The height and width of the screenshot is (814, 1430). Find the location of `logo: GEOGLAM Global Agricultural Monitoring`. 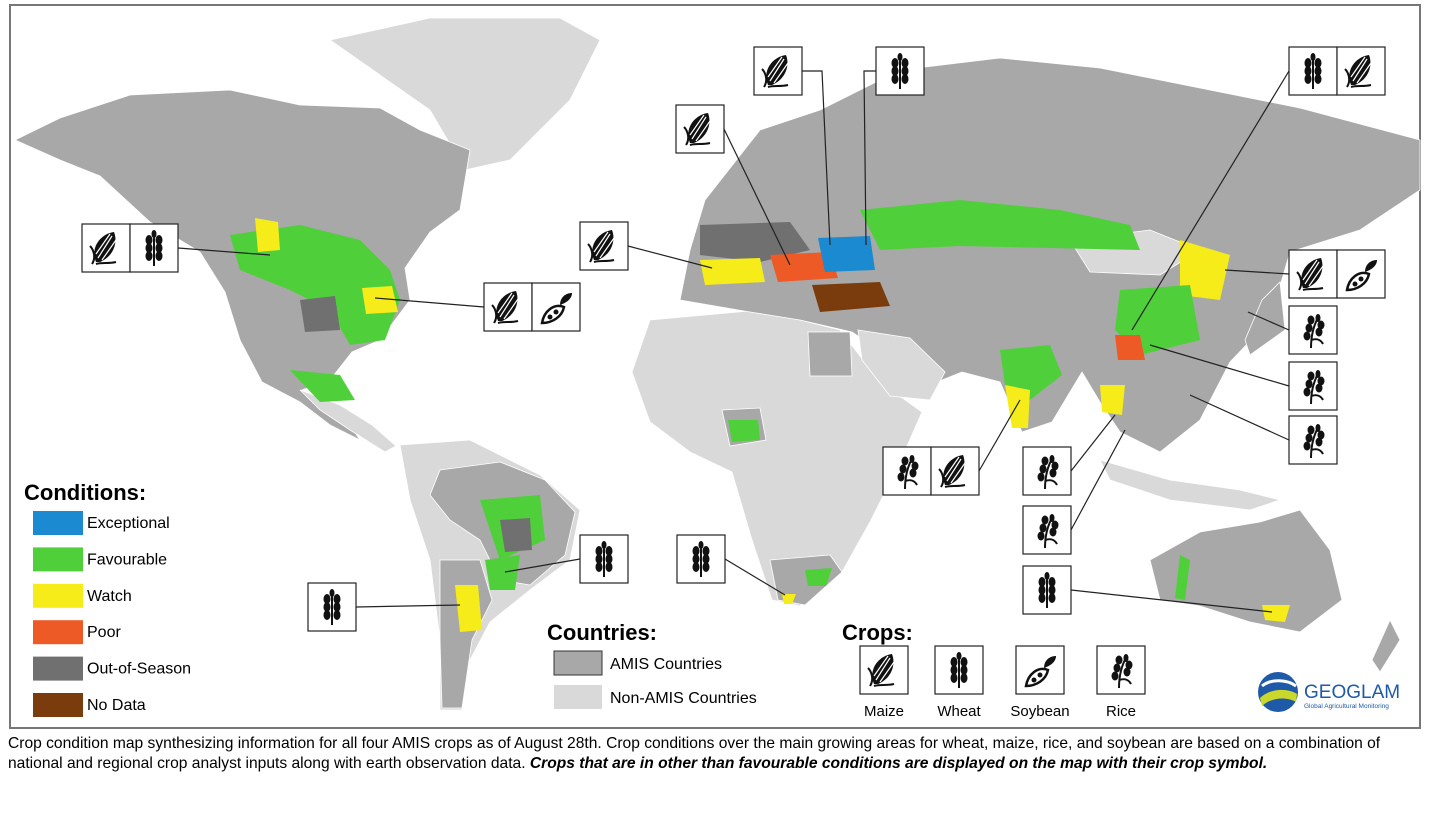

logo: GEOGLAM Global Agricultural Monitoring is located at coordinates (1329, 692).